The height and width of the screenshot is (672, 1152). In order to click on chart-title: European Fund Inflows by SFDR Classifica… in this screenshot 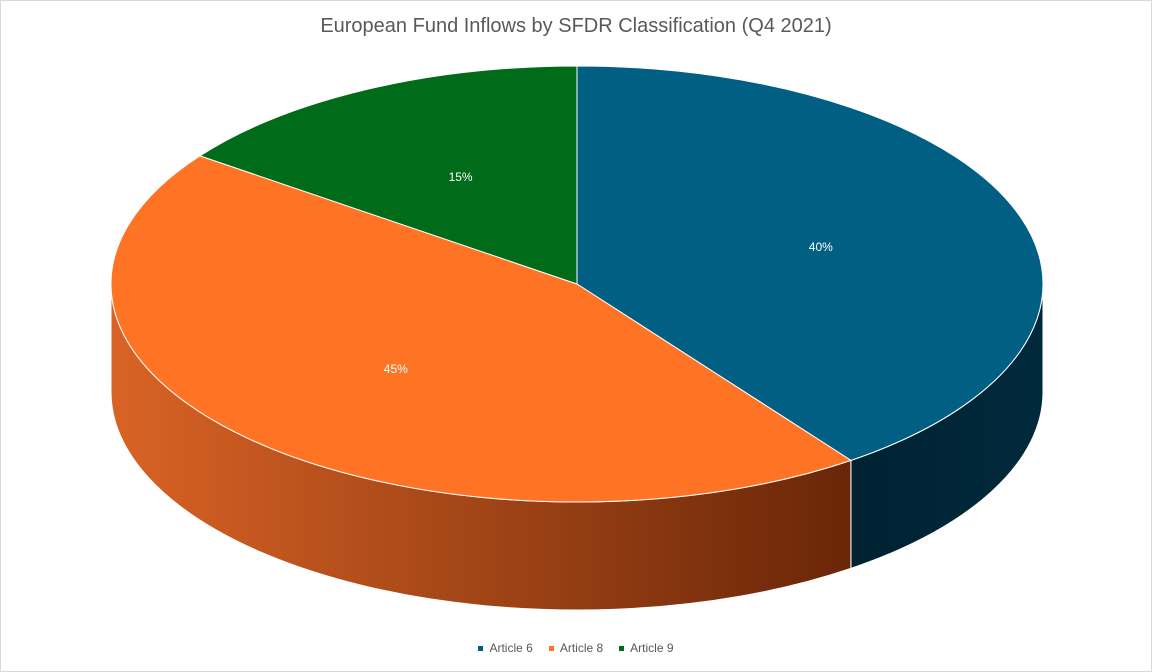, I will do `click(576, 26)`.